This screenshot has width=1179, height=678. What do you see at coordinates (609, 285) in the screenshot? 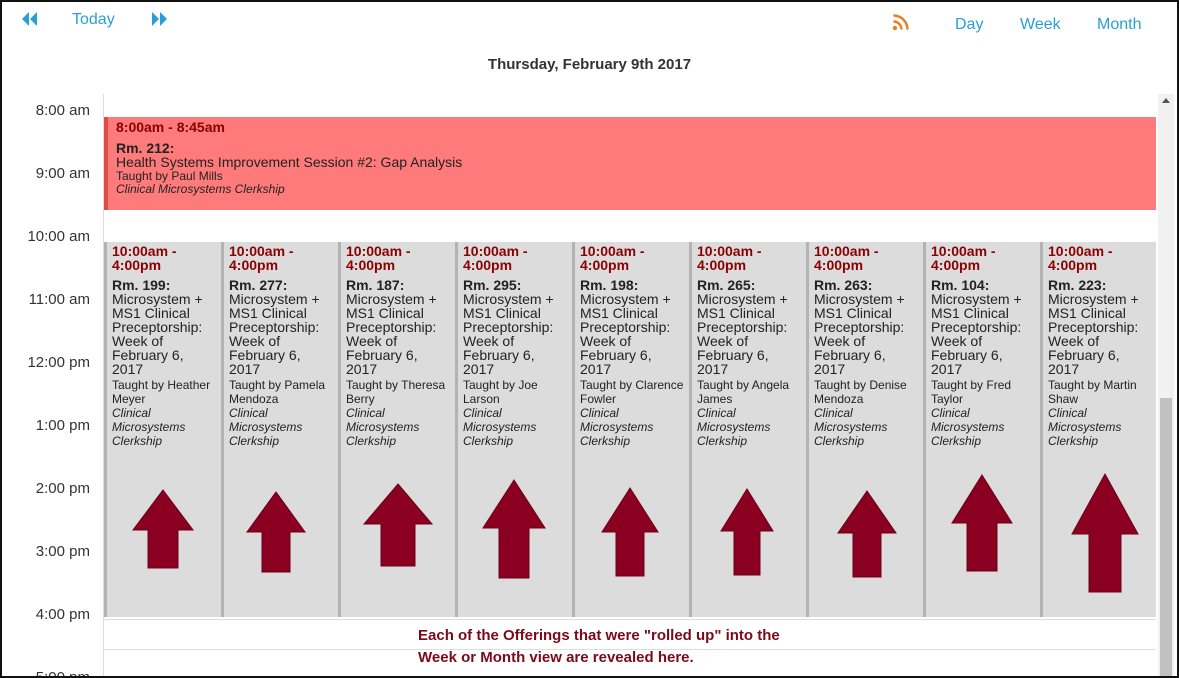
I see `event-room: Rm. 198:` at bounding box center [609, 285].